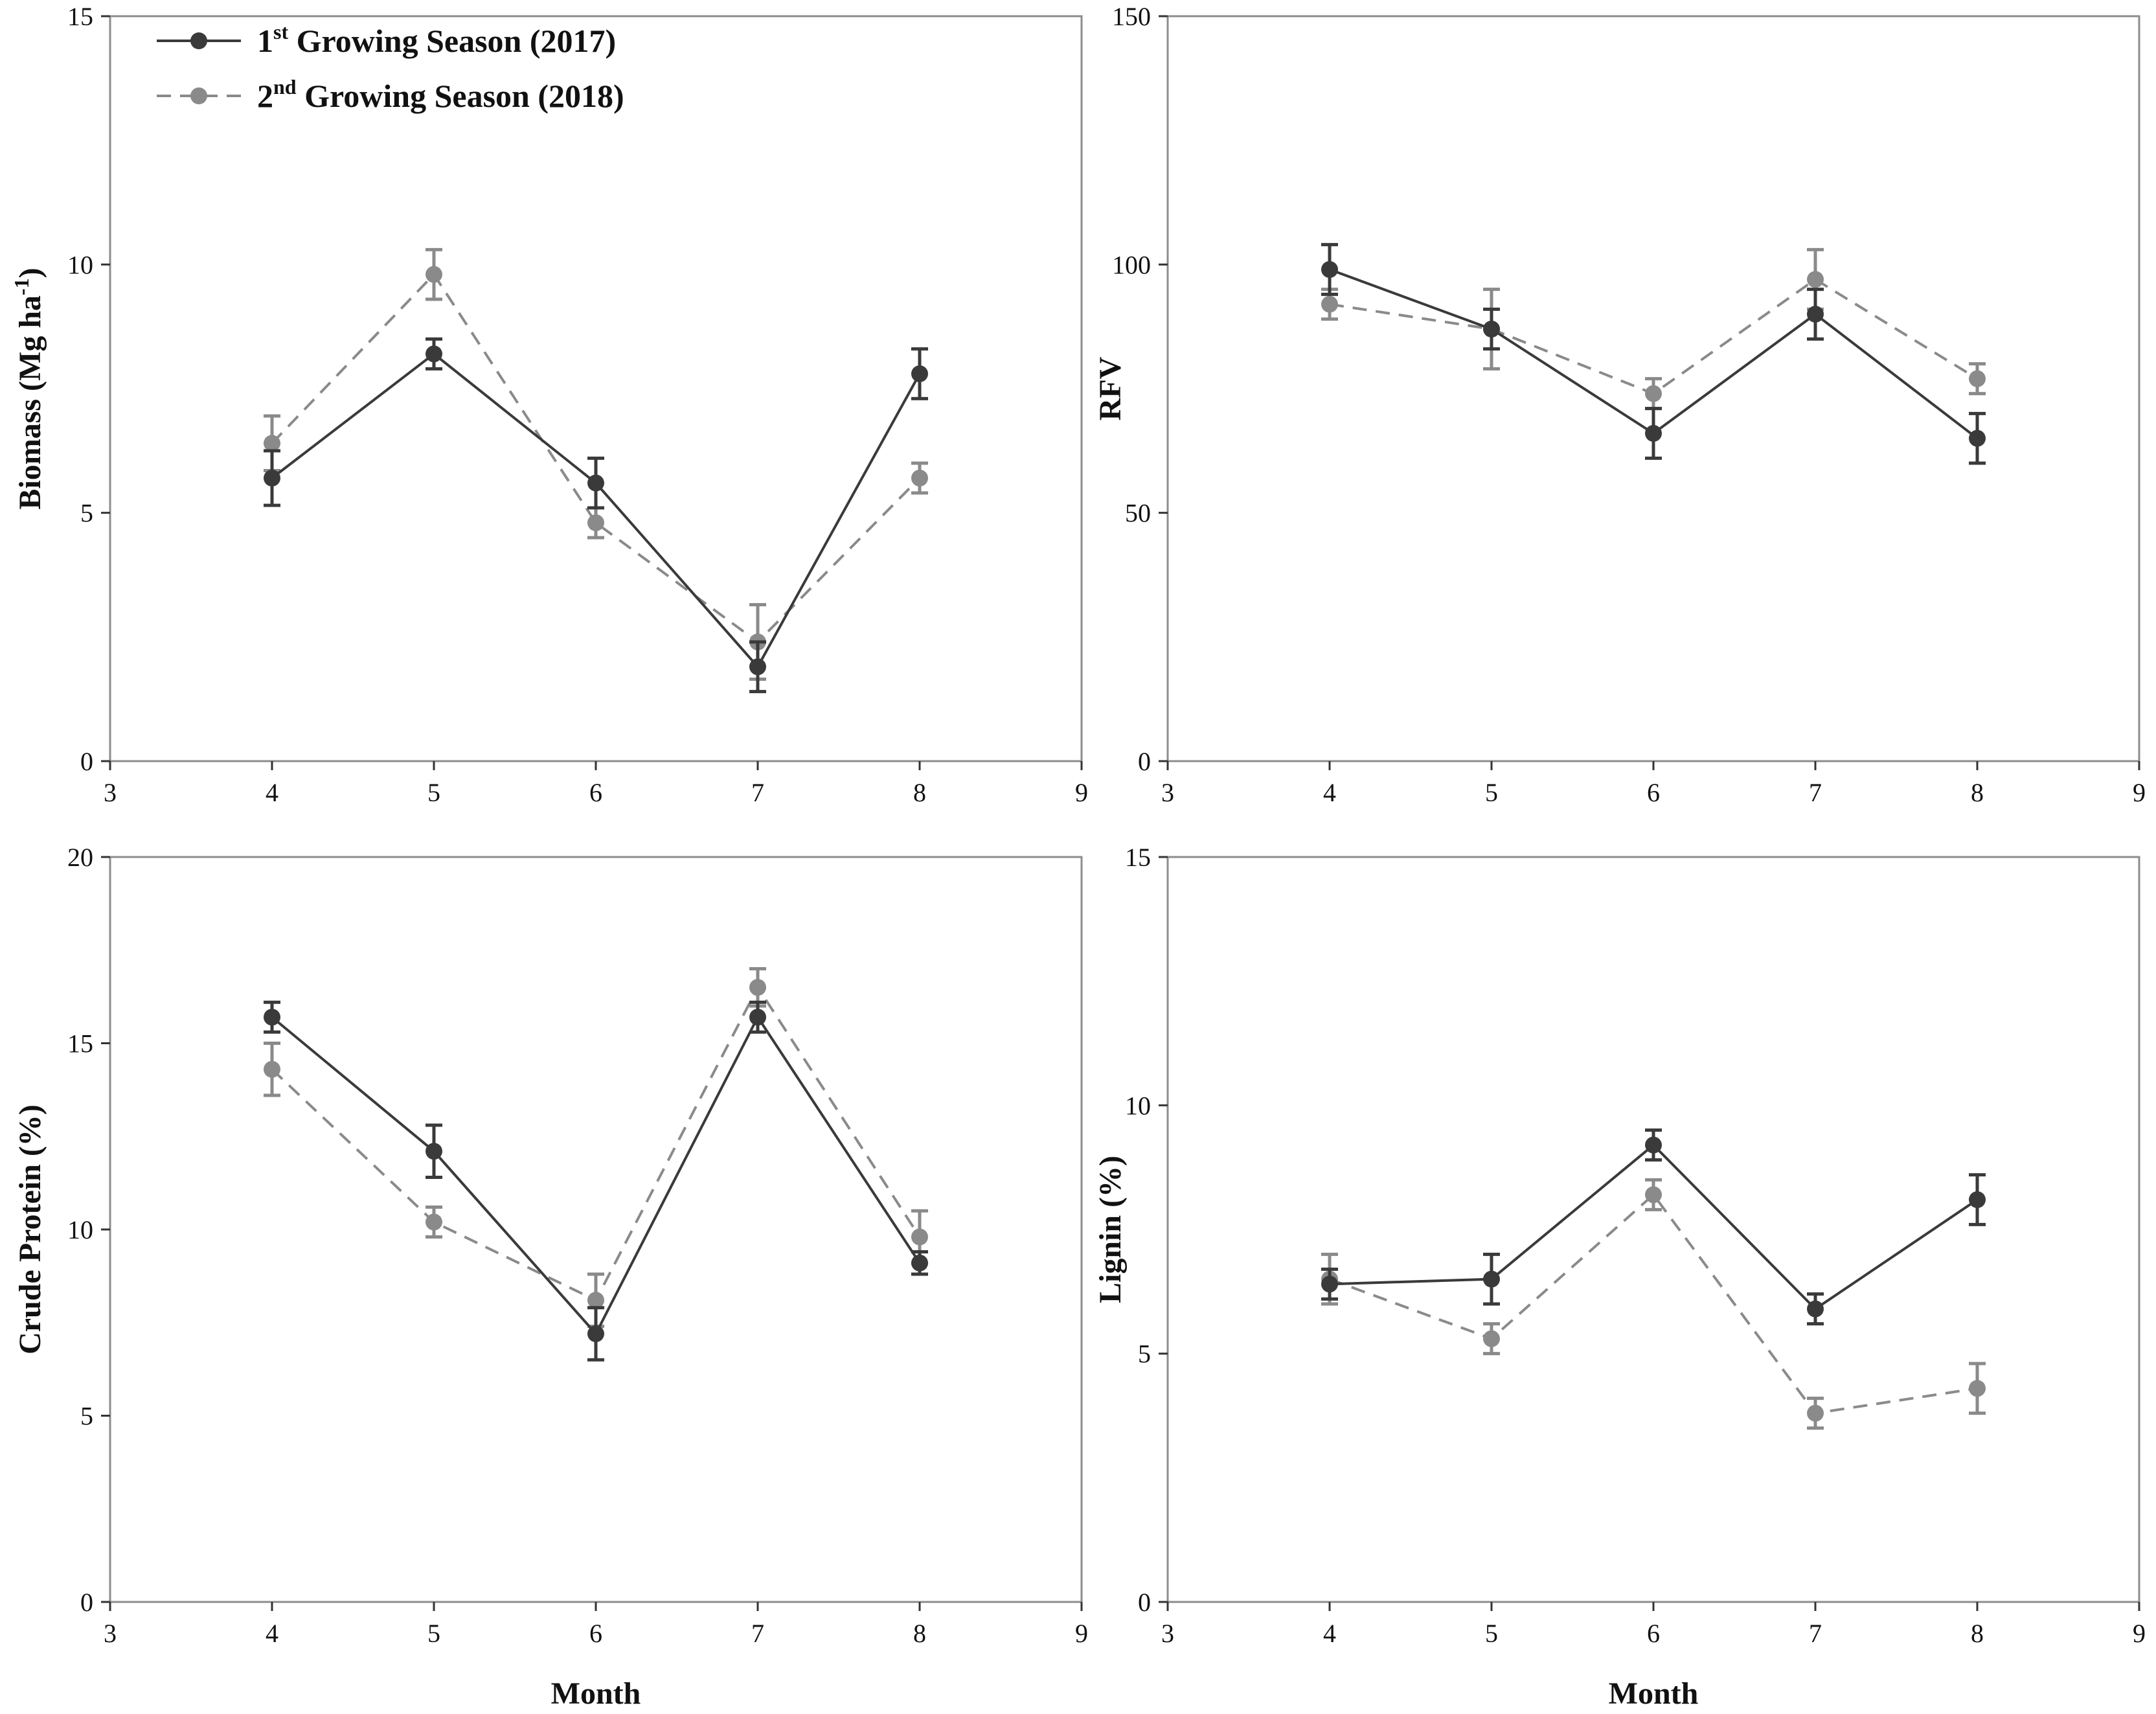  What do you see at coordinates (1131, 264) in the screenshot?
I see `y-tick-label: 100` at bounding box center [1131, 264].